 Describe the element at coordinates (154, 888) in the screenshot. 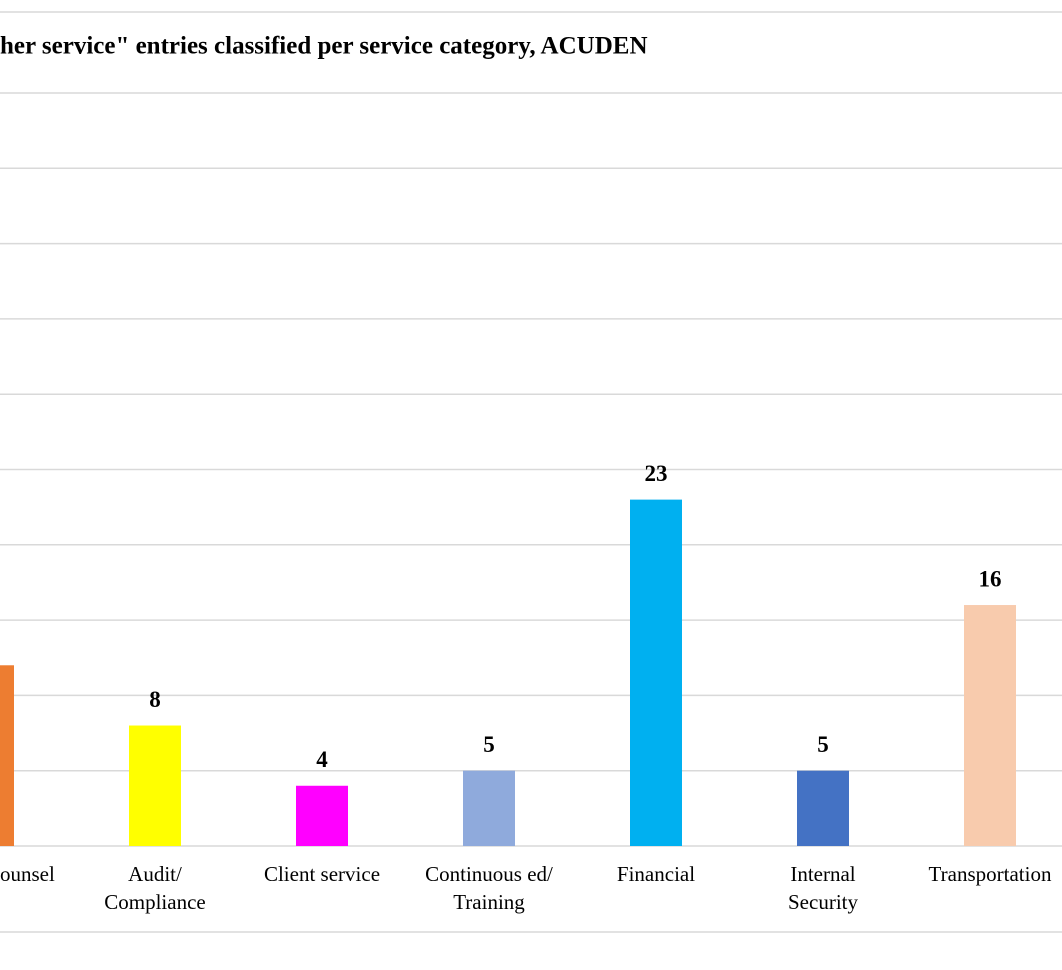

I see `x-tick-label: Audit/Compliance` at that location.